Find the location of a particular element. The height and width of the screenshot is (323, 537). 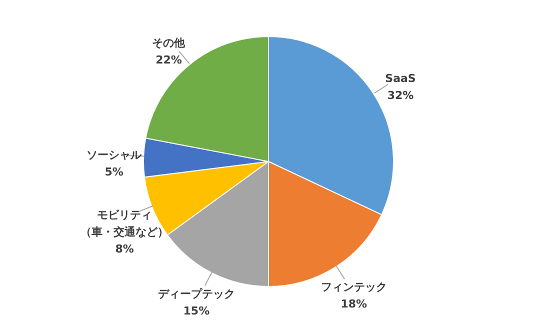

slice-label: SaaS is located at coordinates (400, 79).